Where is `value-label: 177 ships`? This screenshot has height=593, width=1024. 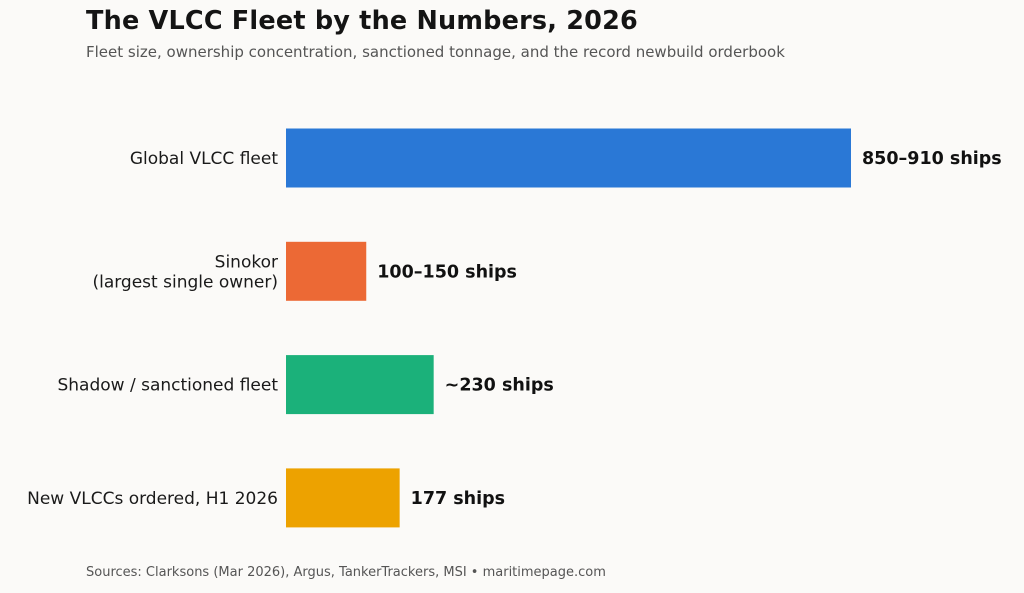
value-label: 177 ships is located at coordinates (458, 499).